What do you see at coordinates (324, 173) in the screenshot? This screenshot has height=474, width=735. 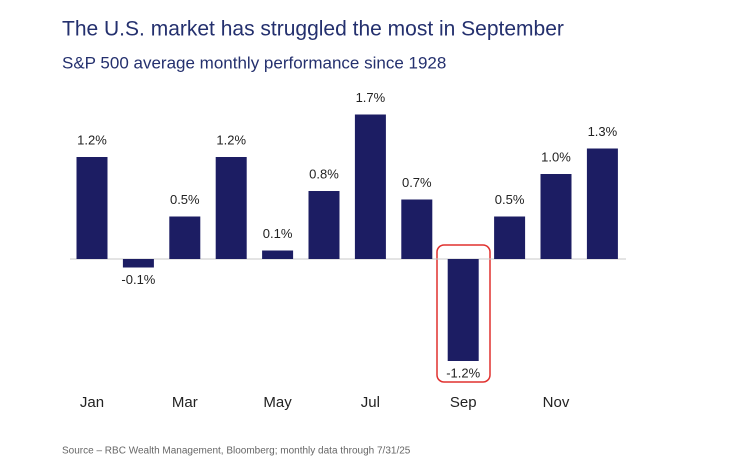 I see `value-label: 0.8%` at bounding box center [324, 173].